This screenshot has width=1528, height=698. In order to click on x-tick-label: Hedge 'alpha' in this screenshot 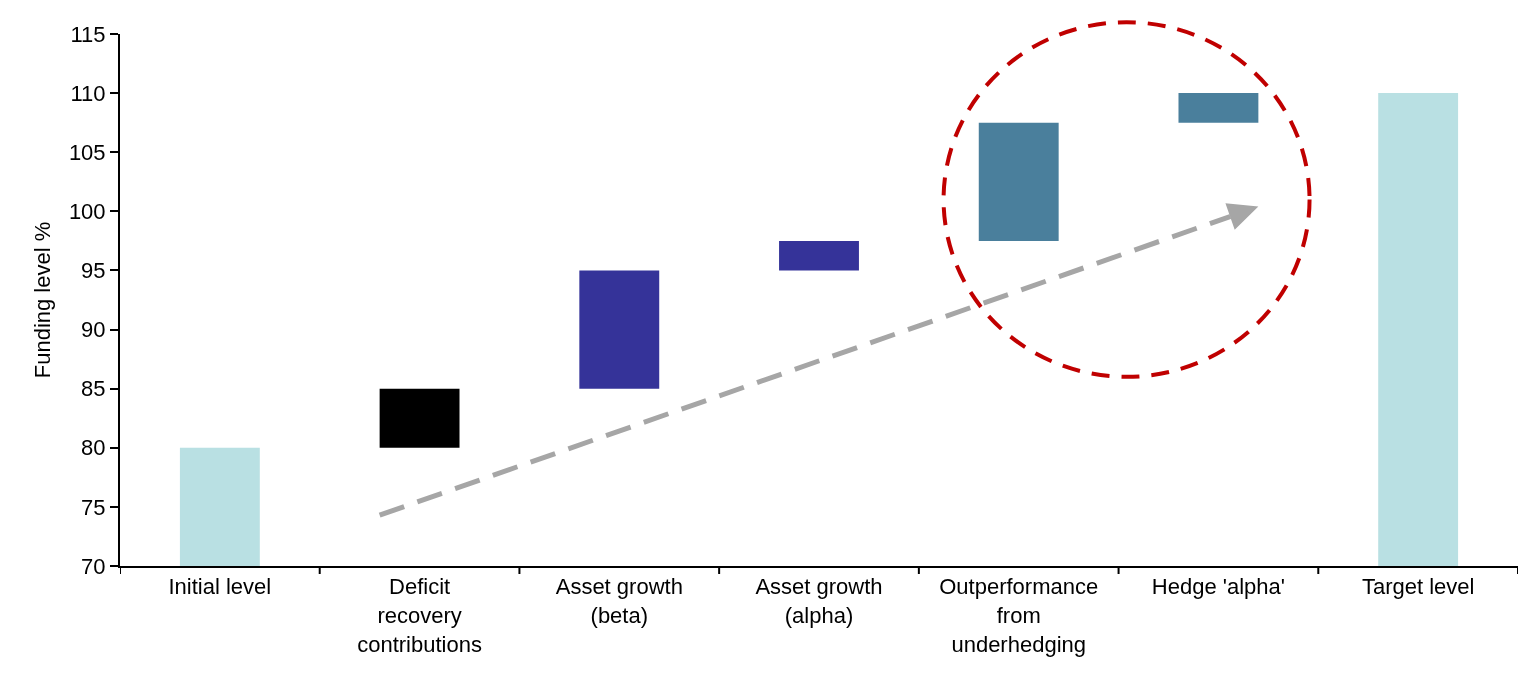, I will do `click(1218, 587)`.